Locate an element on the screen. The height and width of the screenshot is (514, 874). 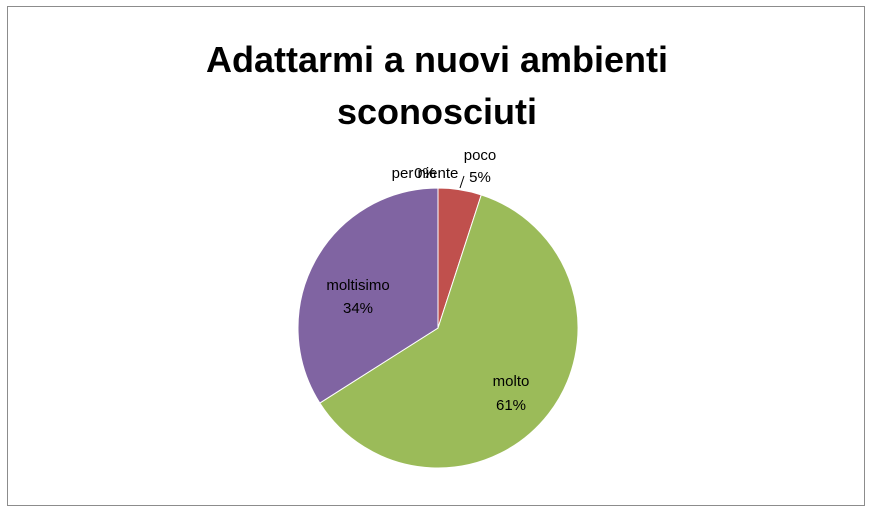
slice-pct-per-niente: 0% is located at coordinates (425, 173).